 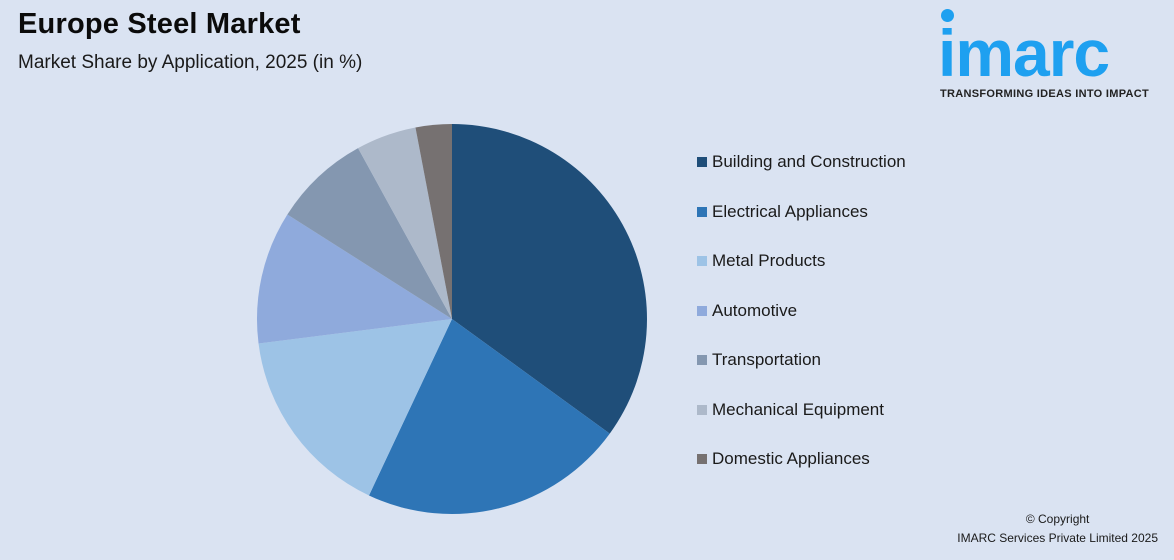 I want to click on legend-item: Metal Products, so click(x=801, y=261).